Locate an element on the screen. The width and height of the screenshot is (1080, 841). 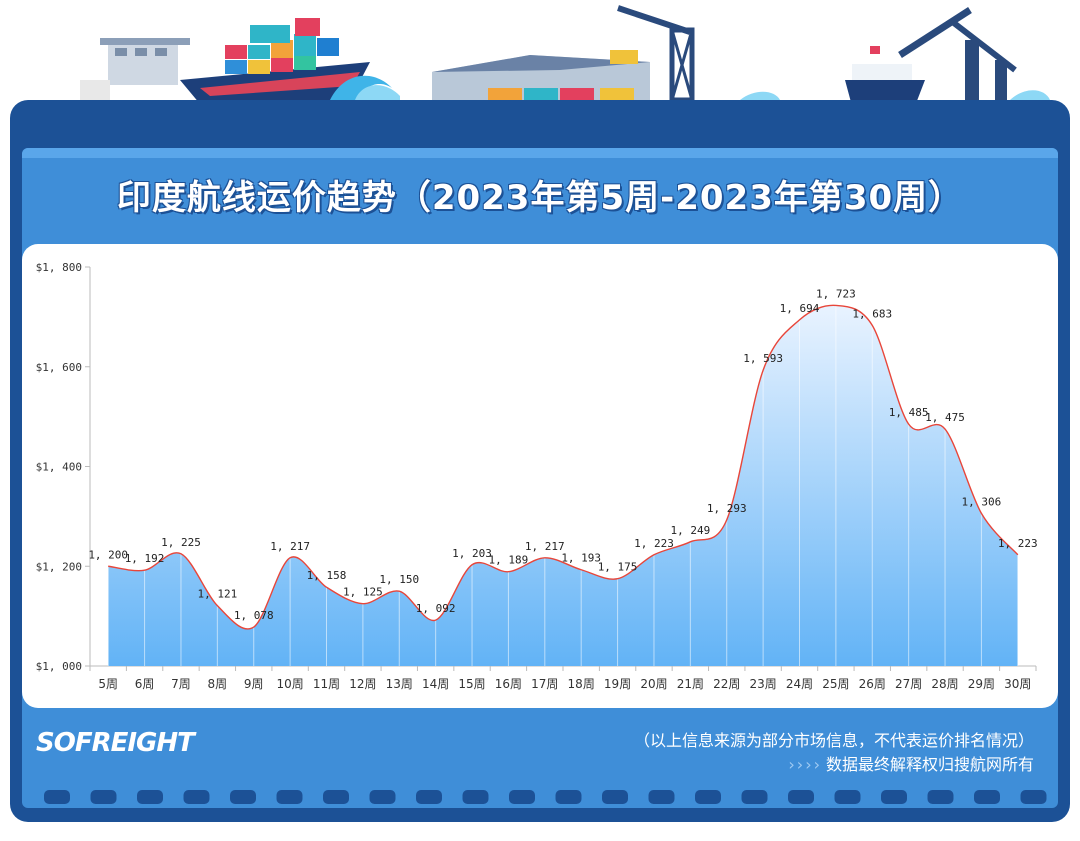
y-tick-label: $1, 200 is located at coordinates (59, 566).